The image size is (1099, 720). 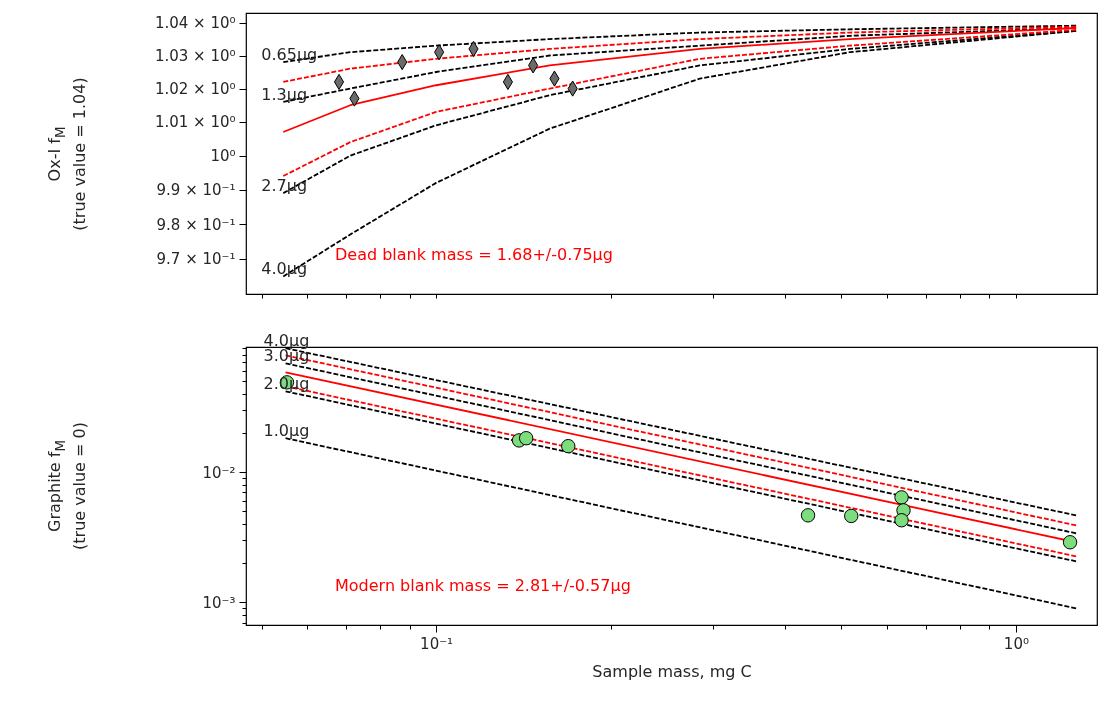 I want to click on y-tick-label: 1.01 × 10⁰, so click(x=195, y=122).